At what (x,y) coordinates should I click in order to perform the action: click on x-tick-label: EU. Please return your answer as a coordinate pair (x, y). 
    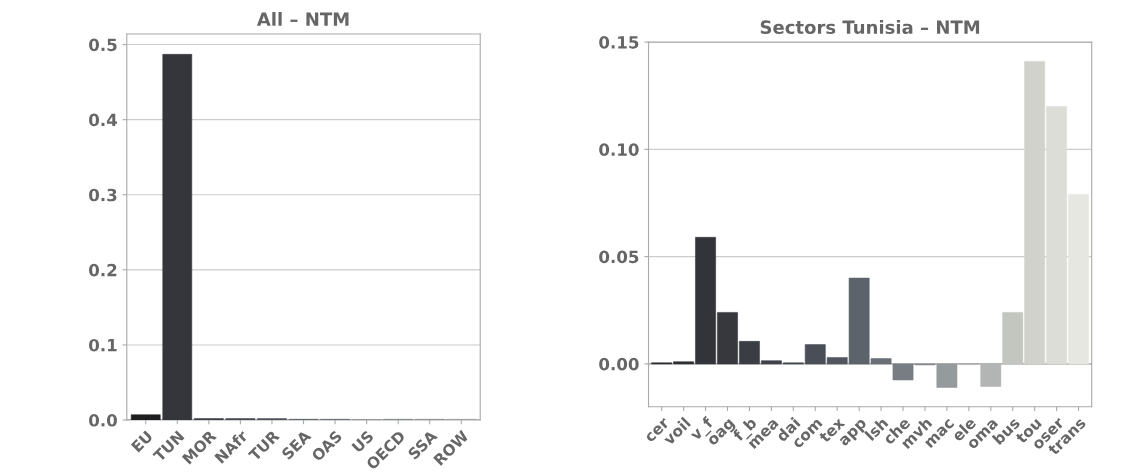
    Looking at the image, I should click on (142, 441).